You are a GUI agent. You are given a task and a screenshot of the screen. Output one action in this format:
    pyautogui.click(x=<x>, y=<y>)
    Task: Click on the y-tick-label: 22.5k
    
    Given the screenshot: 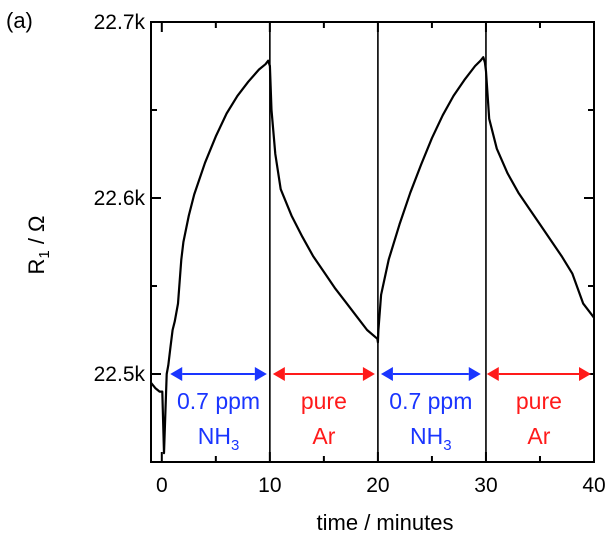 What is the action you would take?
    pyautogui.click(x=120, y=374)
    